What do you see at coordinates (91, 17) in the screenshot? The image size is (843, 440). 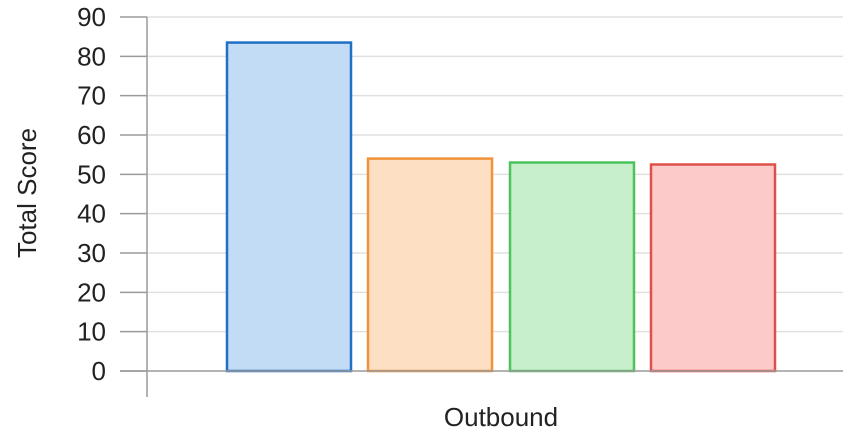 I see `y-tick-label: 90` at bounding box center [91, 17].